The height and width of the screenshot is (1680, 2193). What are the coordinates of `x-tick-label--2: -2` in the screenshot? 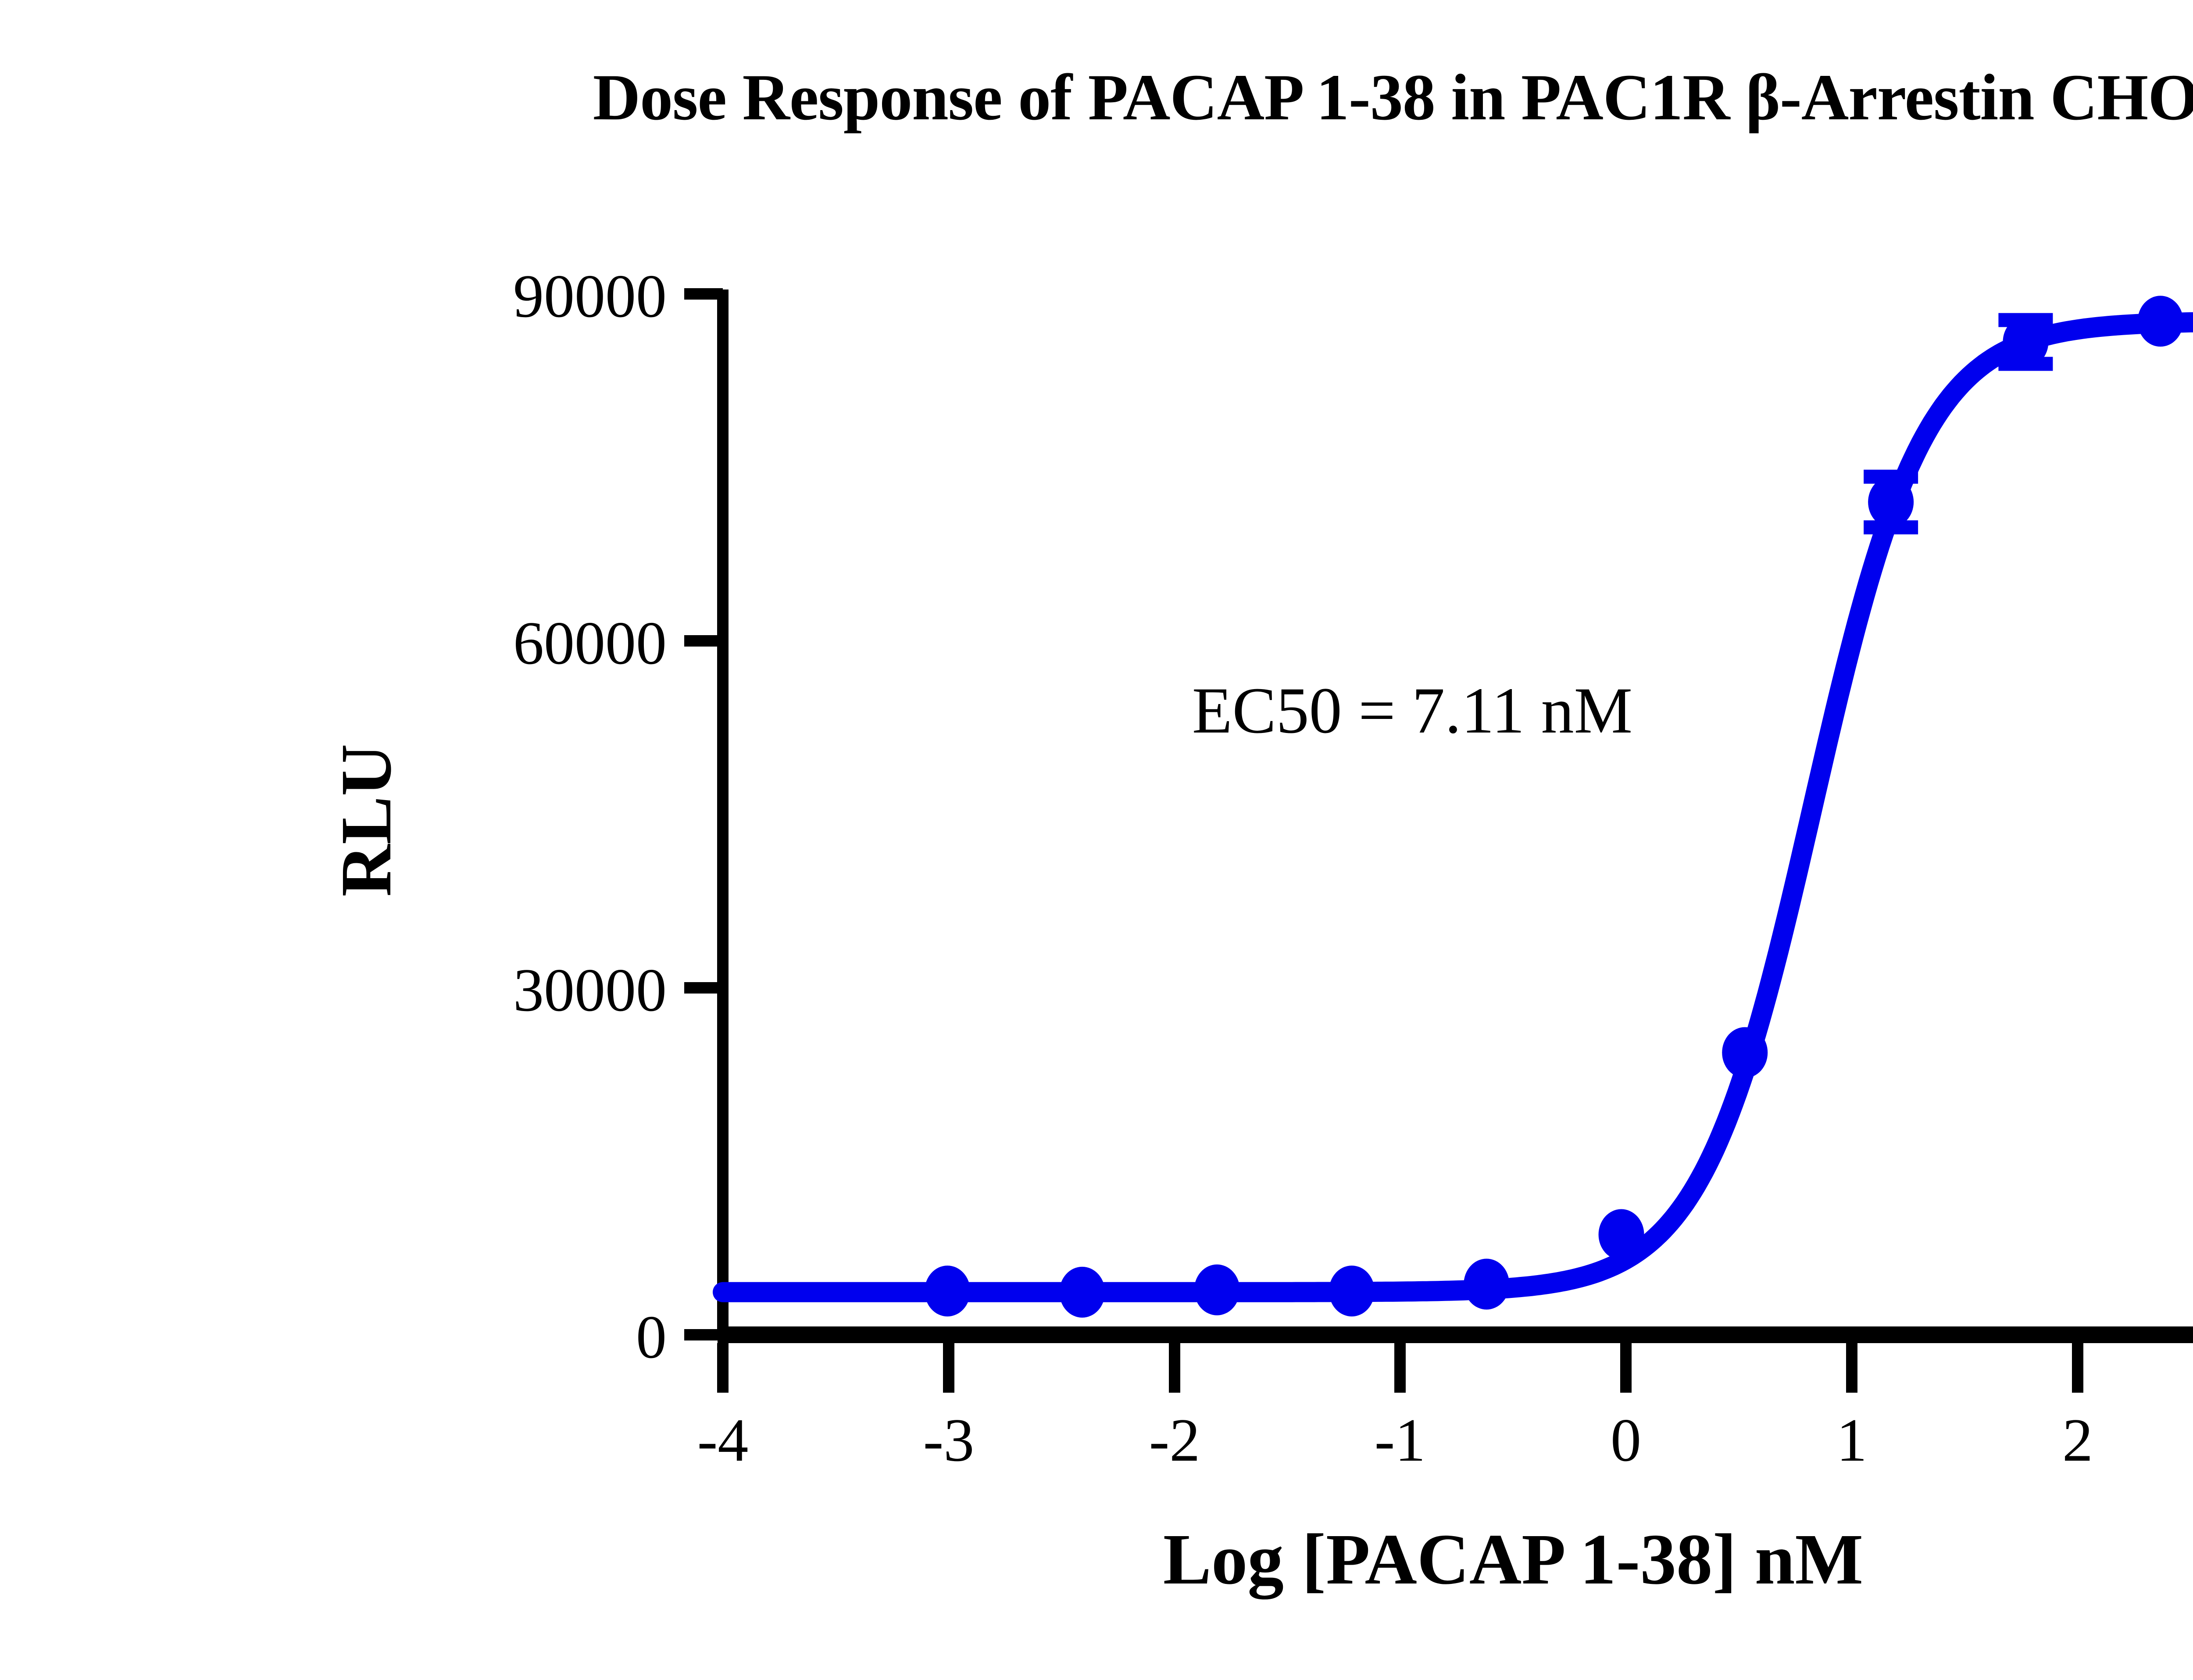 It's located at (1174, 1440).